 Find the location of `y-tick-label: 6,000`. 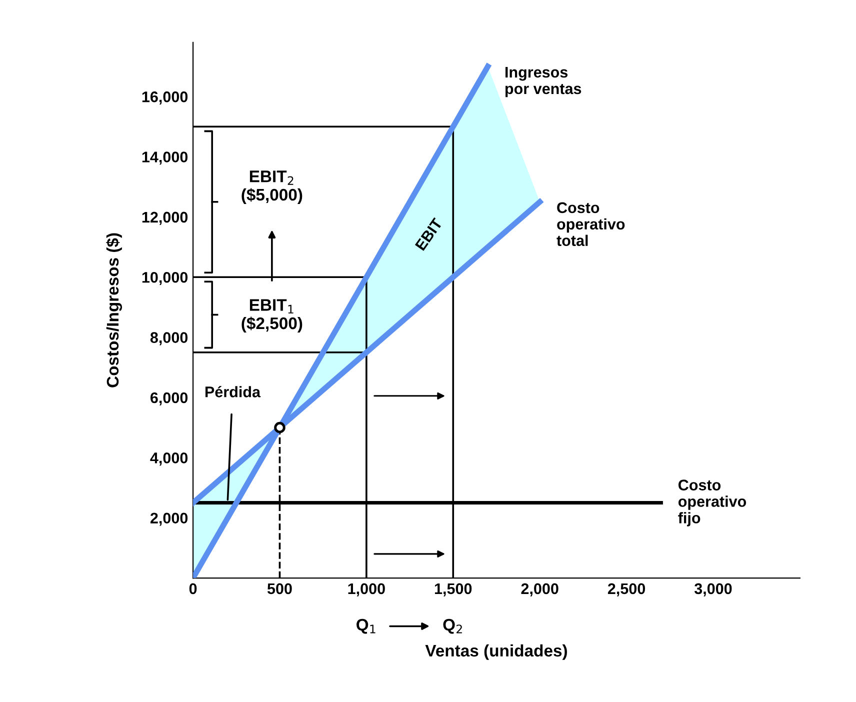

y-tick-label: 6,000 is located at coordinates (169, 399).